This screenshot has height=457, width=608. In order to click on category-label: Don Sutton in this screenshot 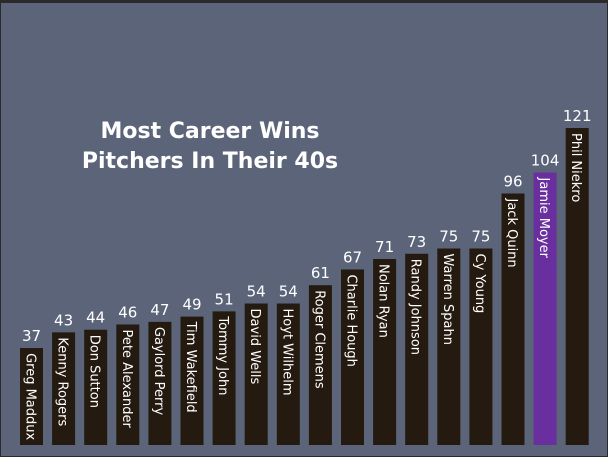, I will do `click(94, 371)`.